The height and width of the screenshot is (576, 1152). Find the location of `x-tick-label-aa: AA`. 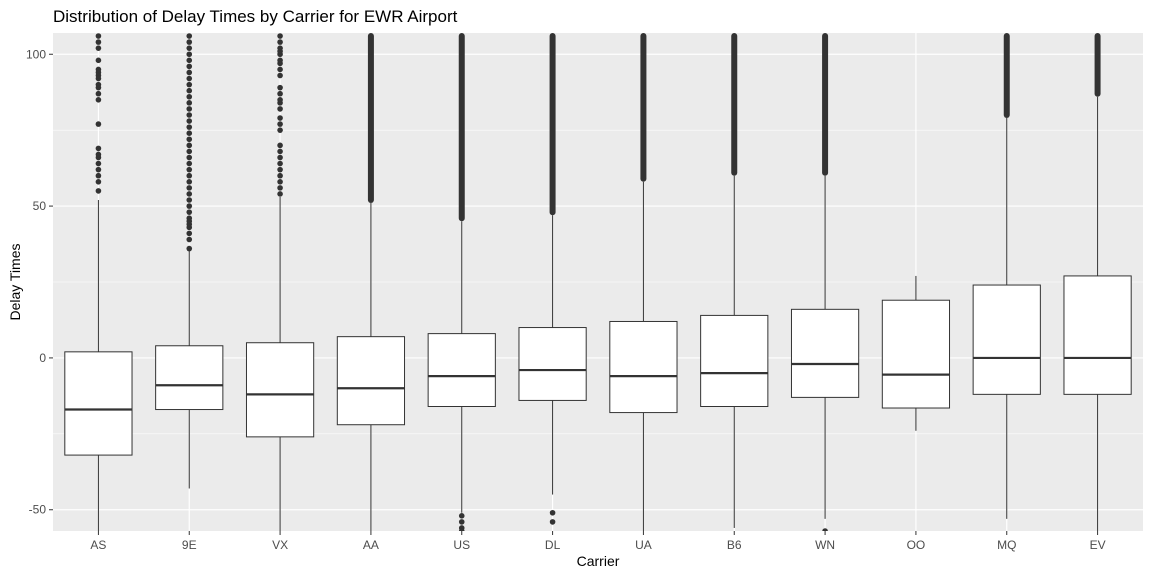

x-tick-label-aa: AA is located at coordinates (371, 545).